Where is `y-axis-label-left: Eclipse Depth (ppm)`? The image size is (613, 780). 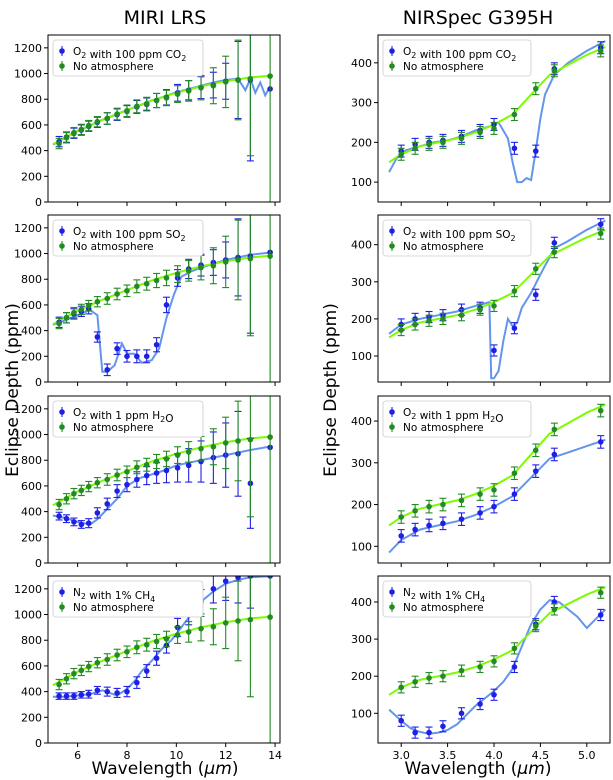
y-axis-label-left: Eclipse Depth (ppm) is located at coordinates (13, 390).